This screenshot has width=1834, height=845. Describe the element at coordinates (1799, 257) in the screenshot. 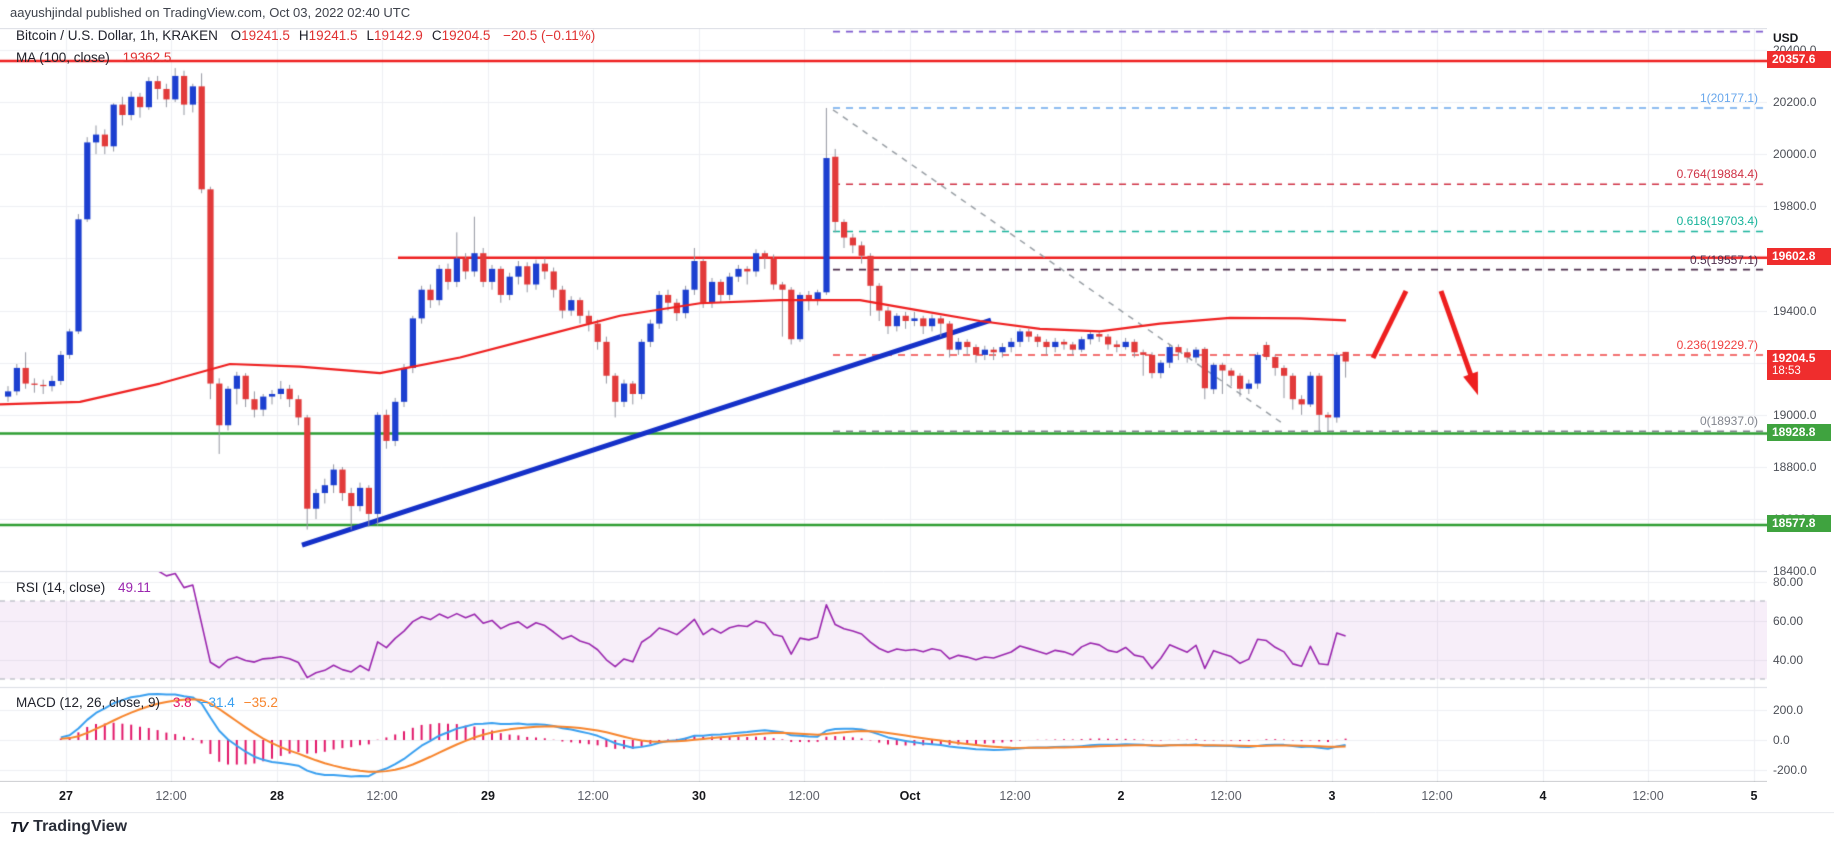

I see `price-badge: 19602.8` at that location.